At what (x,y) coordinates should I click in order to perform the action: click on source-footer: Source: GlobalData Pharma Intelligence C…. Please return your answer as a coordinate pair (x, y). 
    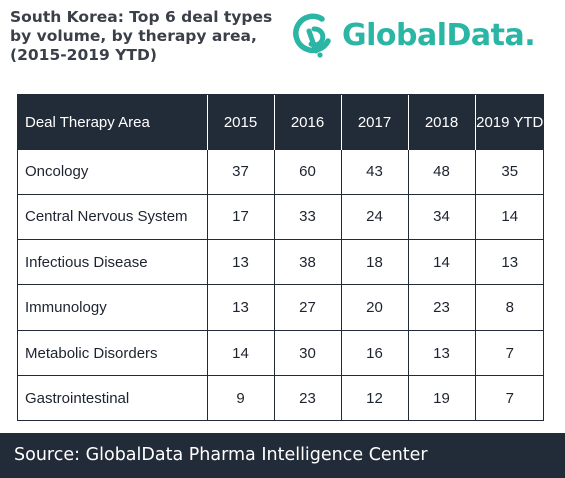
    Looking at the image, I should click on (282, 455).